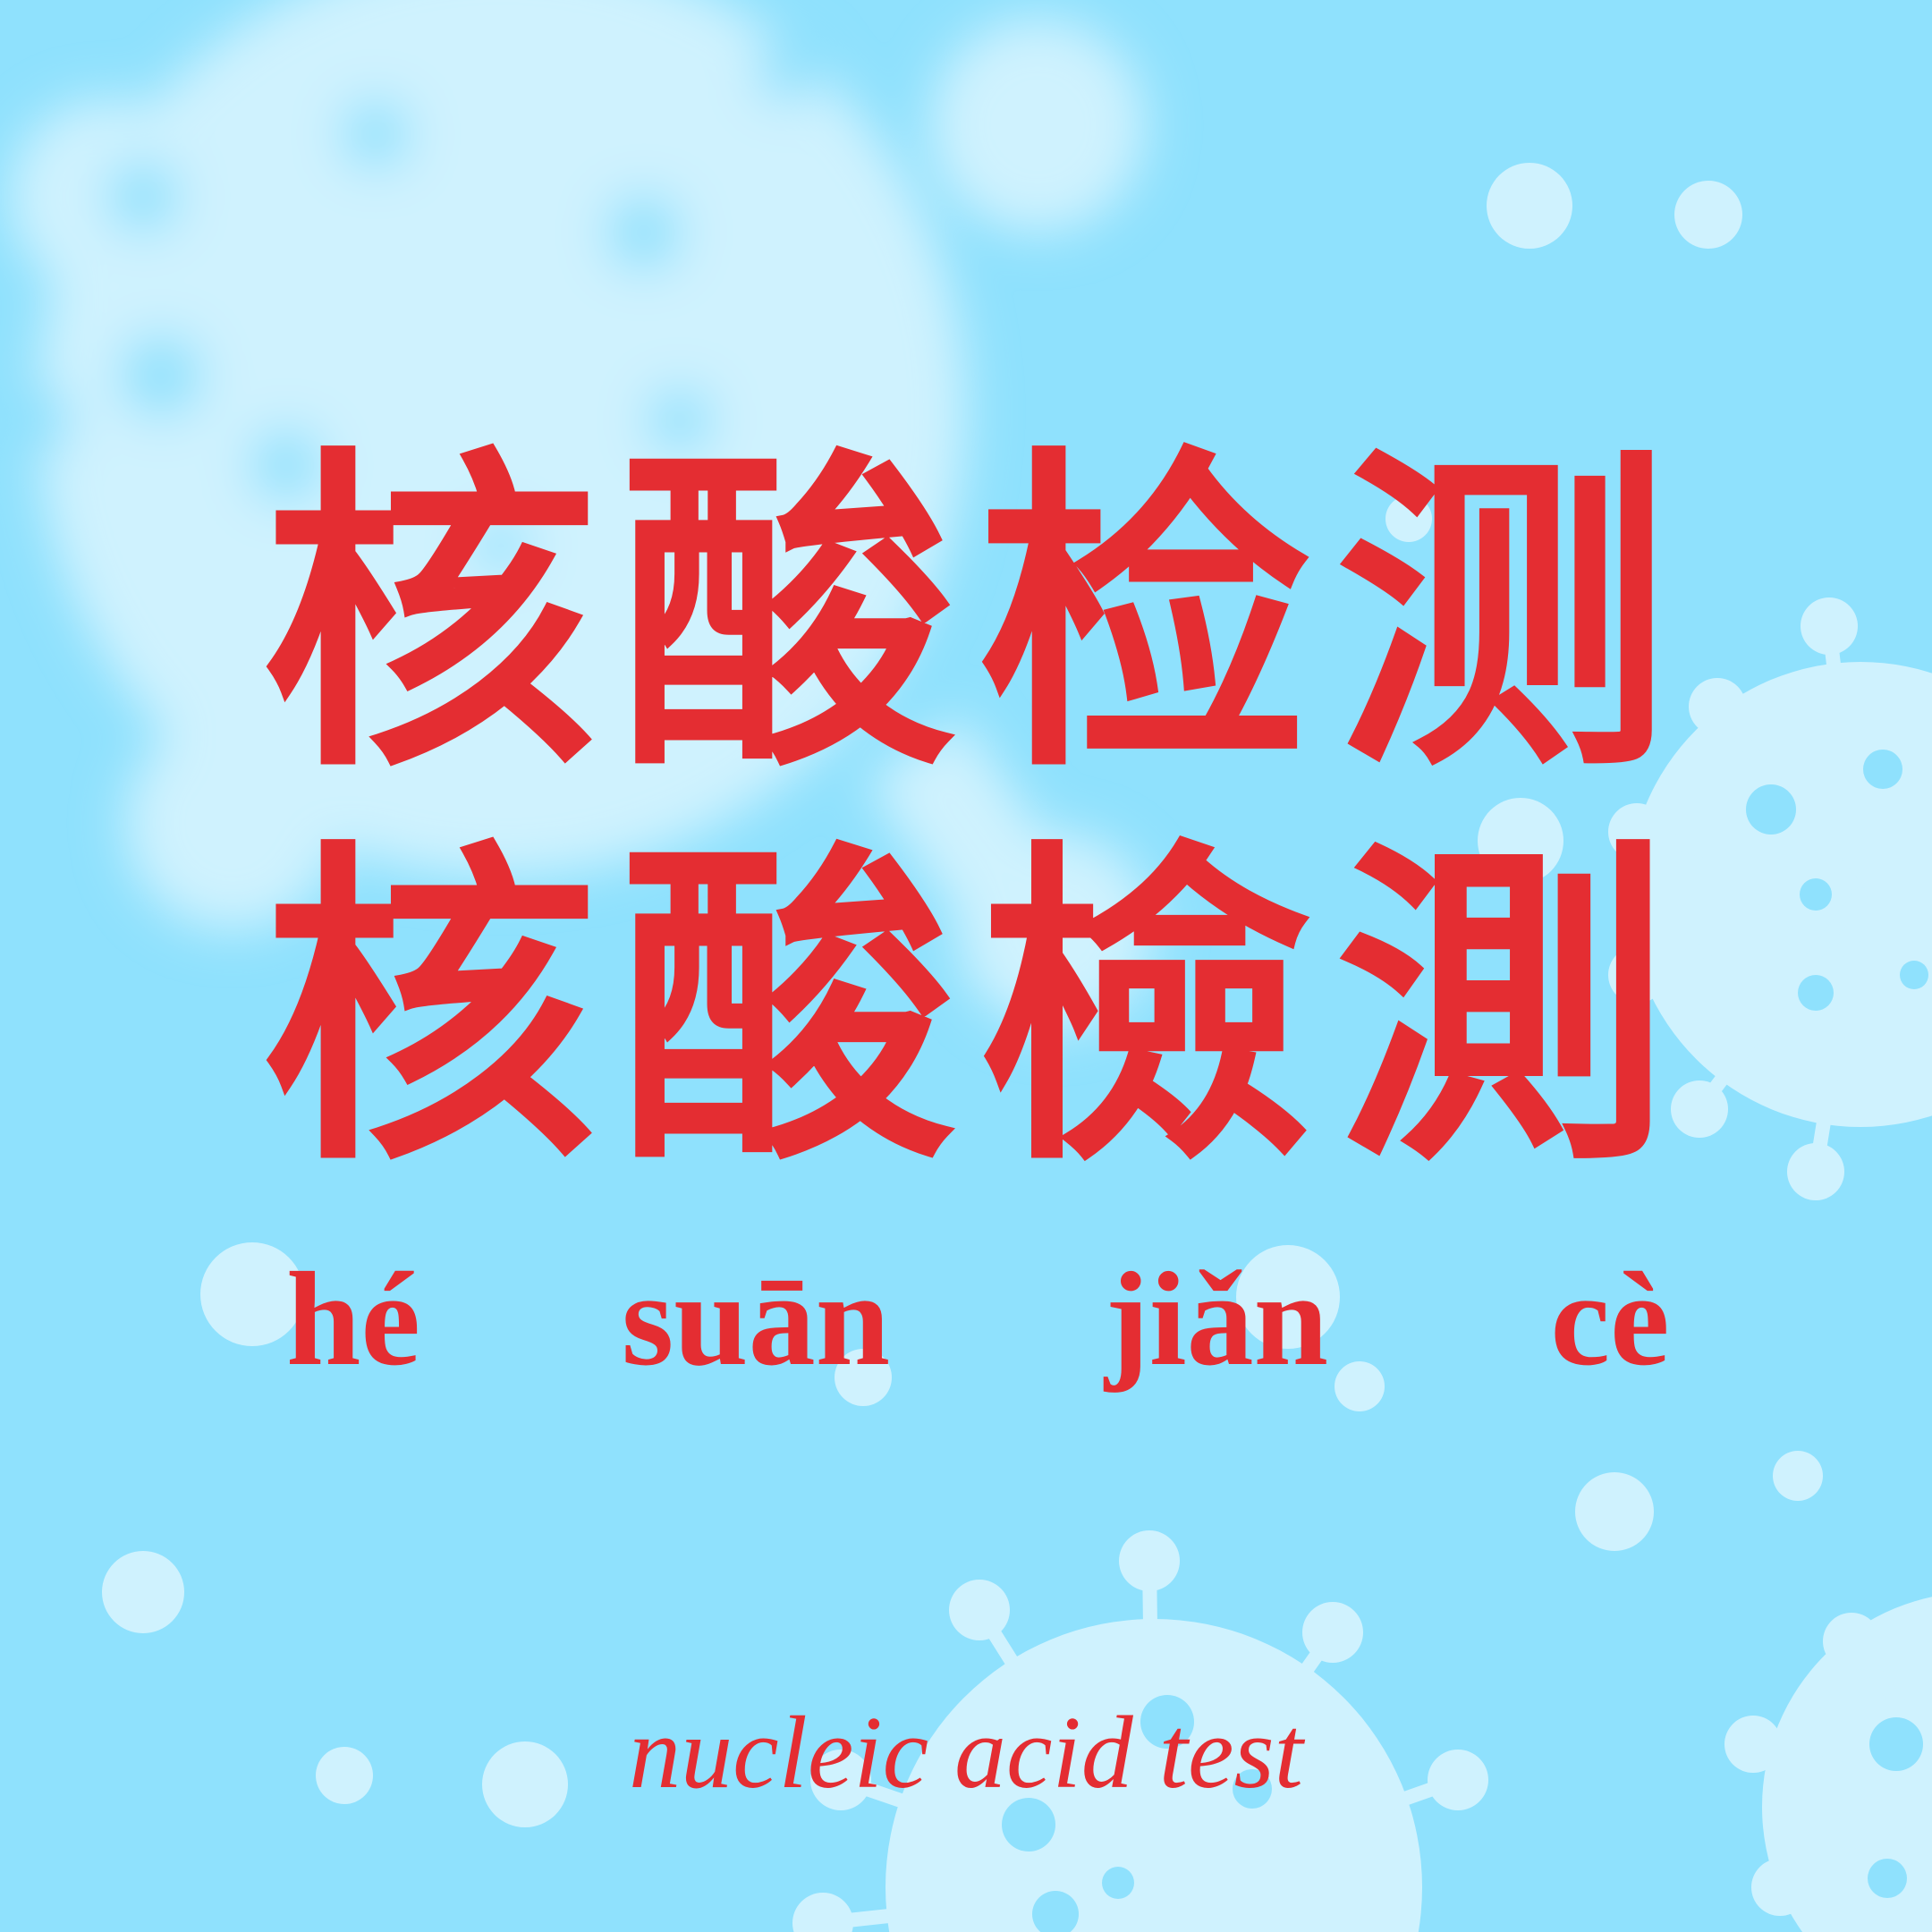 The width and height of the screenshot is (1932, 1932). I want to click on traditional-characters: 核 酸 檢 測, so click(966, 1011).